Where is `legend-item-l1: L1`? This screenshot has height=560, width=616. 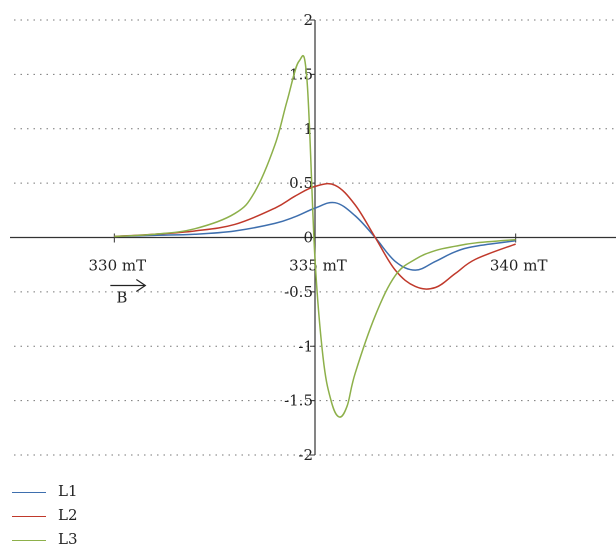
legend-item-l1: L1 is located at coordinates (100, 492).